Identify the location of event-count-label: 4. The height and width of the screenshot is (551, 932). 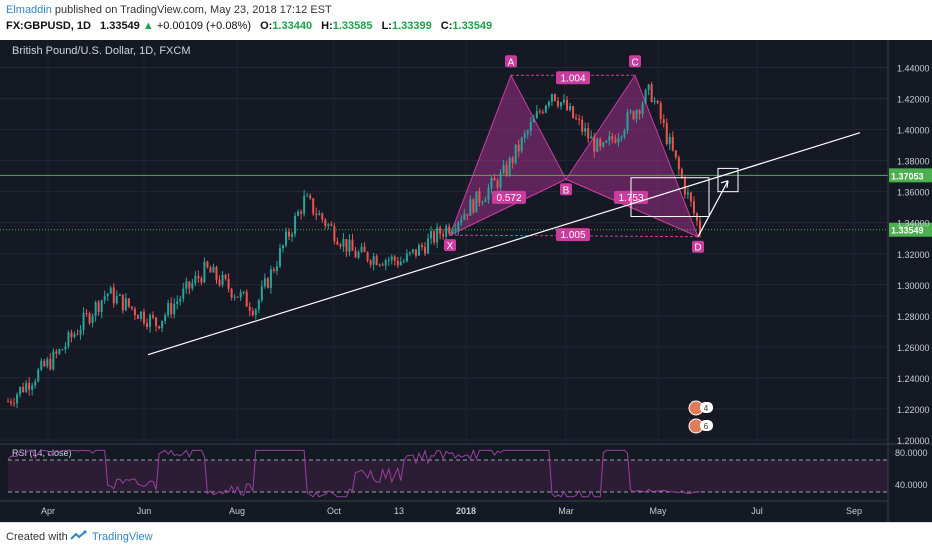
(706, 408).